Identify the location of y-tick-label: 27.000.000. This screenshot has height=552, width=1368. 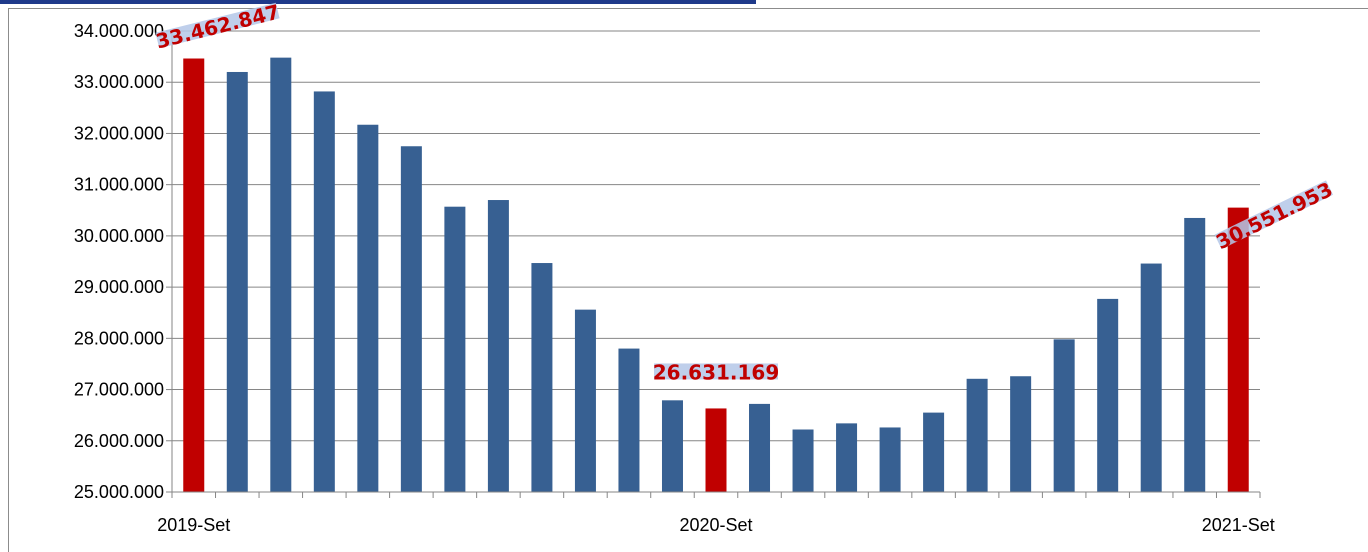
(119, 390).